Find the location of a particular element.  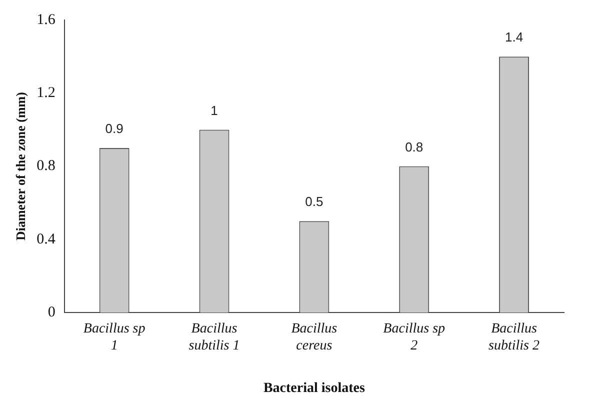

x-tick-label: Bacillus subtilis 1 is located at coordinates (214, 338).